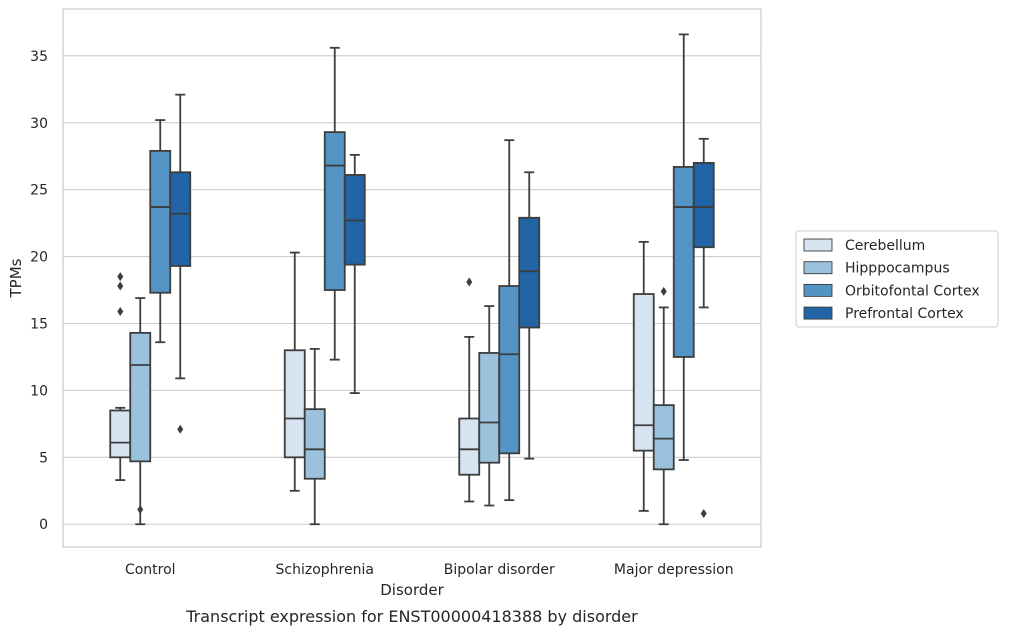 This screenshot has height=634, width=1009. What do you see at coordinates (39, 124) in the screenshot?
I see `y-tick-label: 30` at bounding box center [39, 124].